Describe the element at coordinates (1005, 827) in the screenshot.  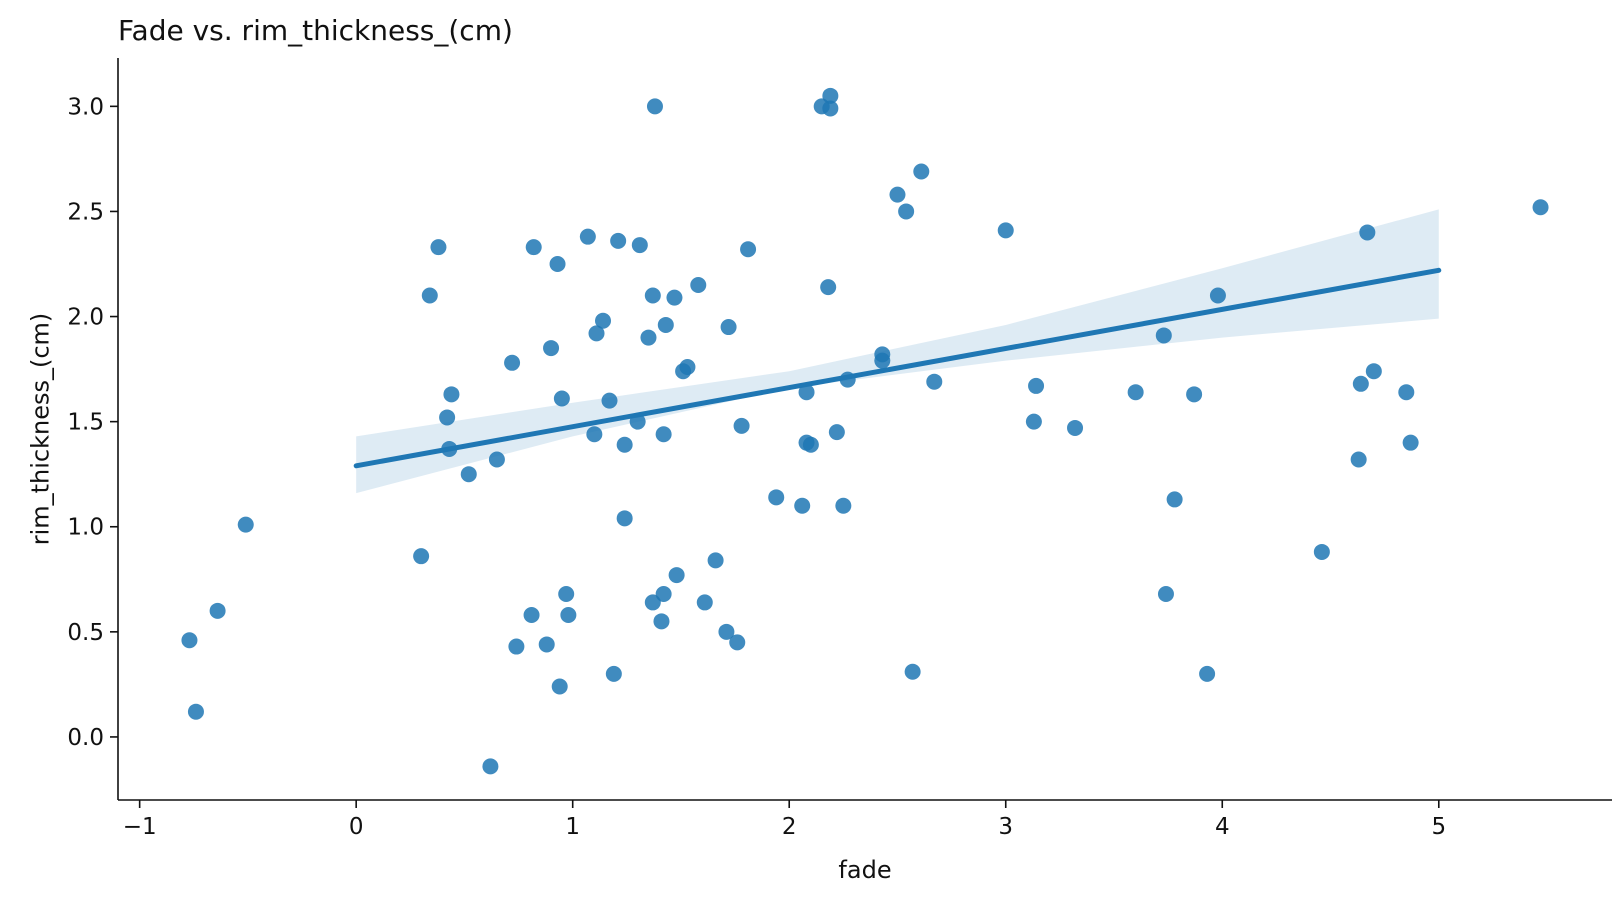
I see `x-tick-label: 3` at that location.